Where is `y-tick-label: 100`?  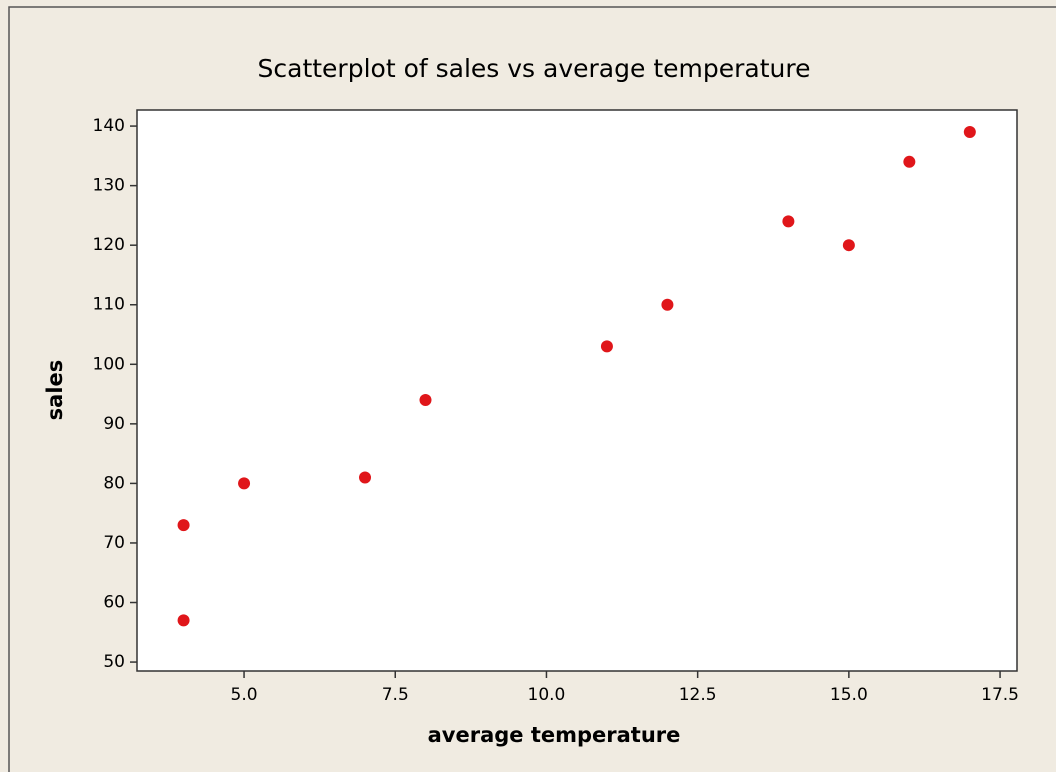
y-tick-label: 100 is located at coordinates (109, 364).